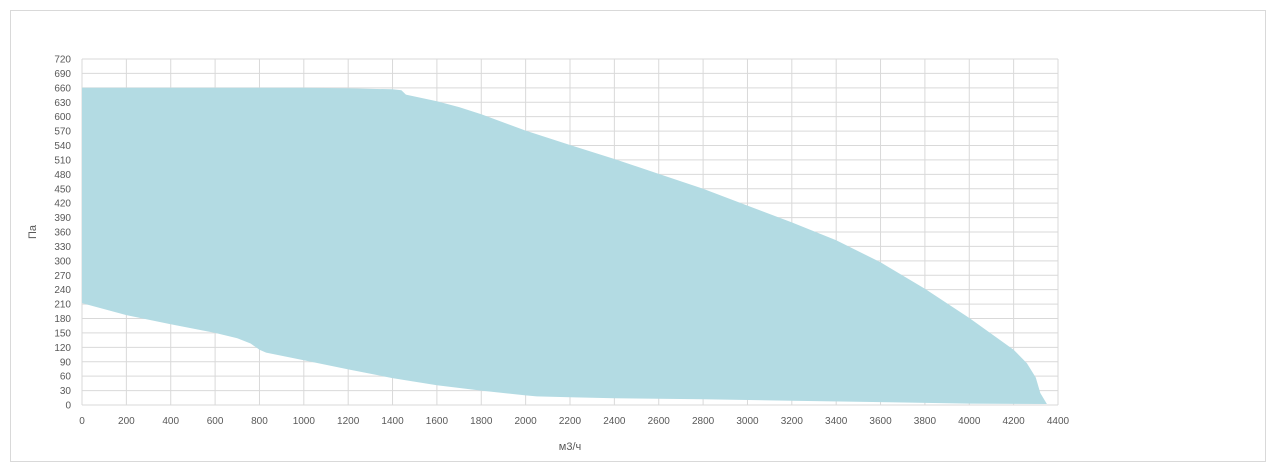  Describe the element at coordinates (526, 421) in the screenshot. I see `x-tick-label: 2000` at that location.